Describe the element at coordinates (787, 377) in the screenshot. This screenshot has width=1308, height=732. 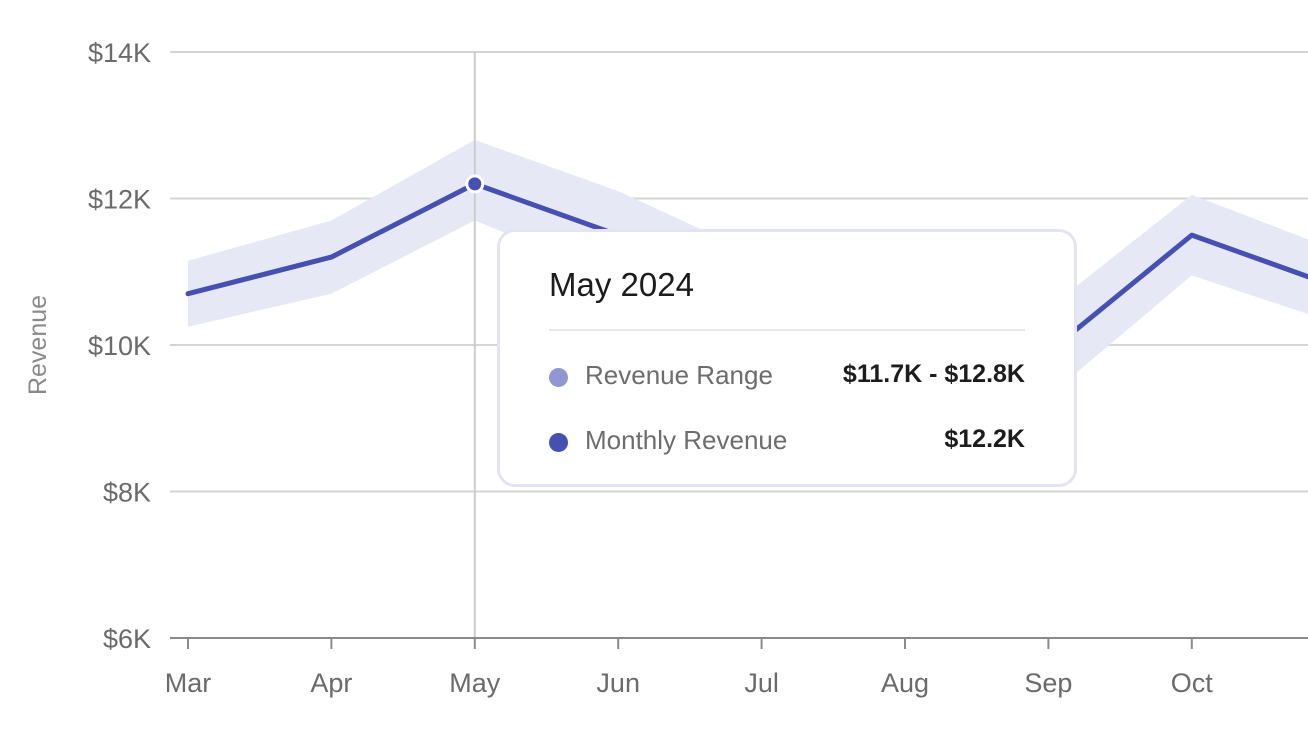
I see `tooltip-row-range: Revenue Range $11.7K - $12.8K` at that location.